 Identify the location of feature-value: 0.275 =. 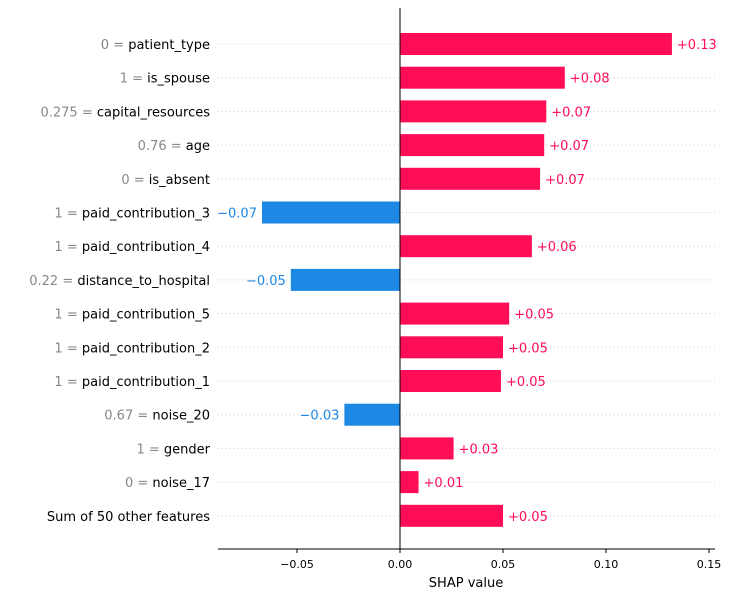
(68, 112).